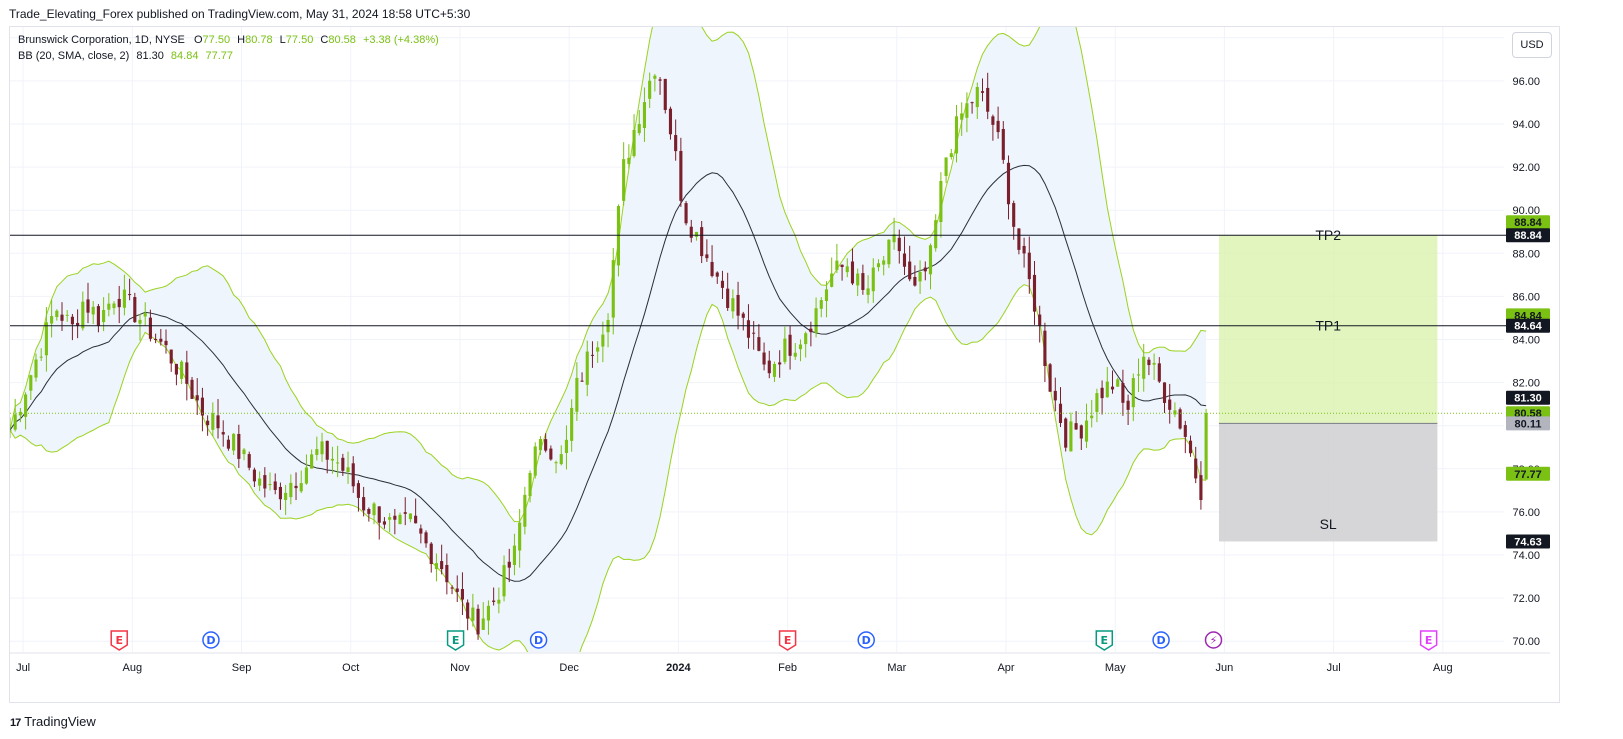 The height and width of the screenshot is (739, 1623). I want to click on price-label: 84.64, so click(1528, 325).